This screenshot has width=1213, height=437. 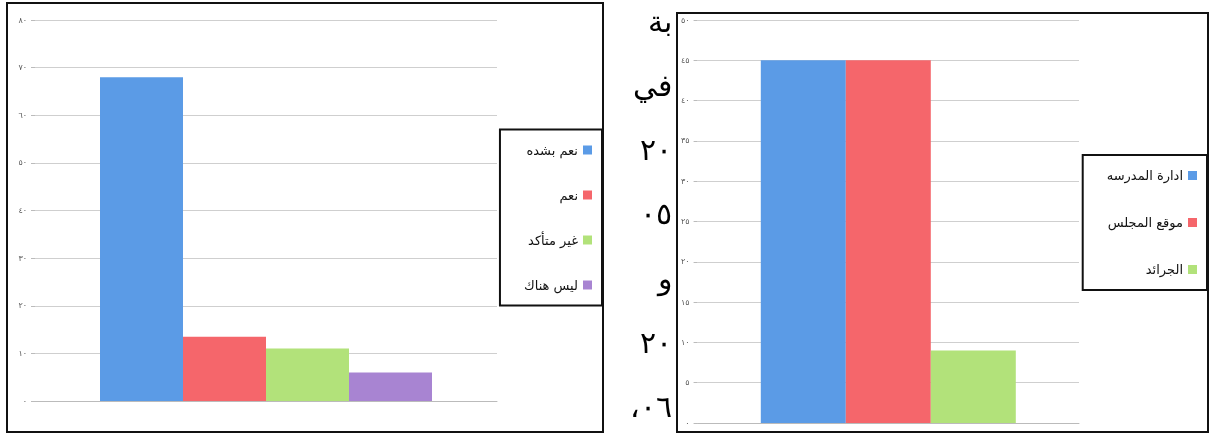 I want to click on text: بة, so click(x=660, y=22).